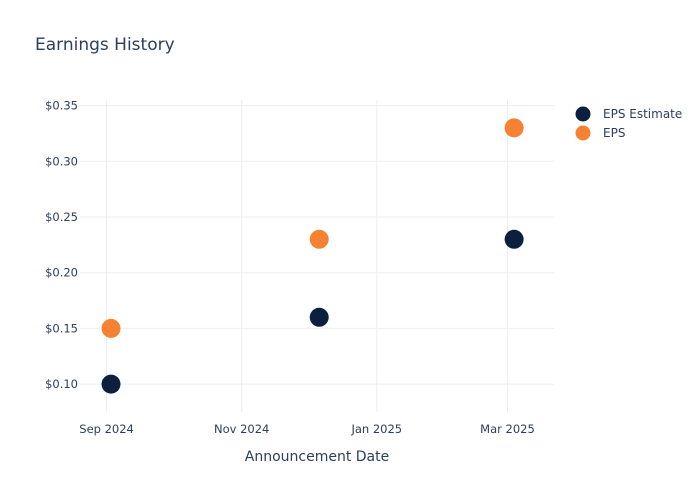 This screenshot has width=700, height=500. What do you see at coordinates (61, 217) in the screenshot?
I see `y-tick-label: $0.25` at bounding box center [61, 217].